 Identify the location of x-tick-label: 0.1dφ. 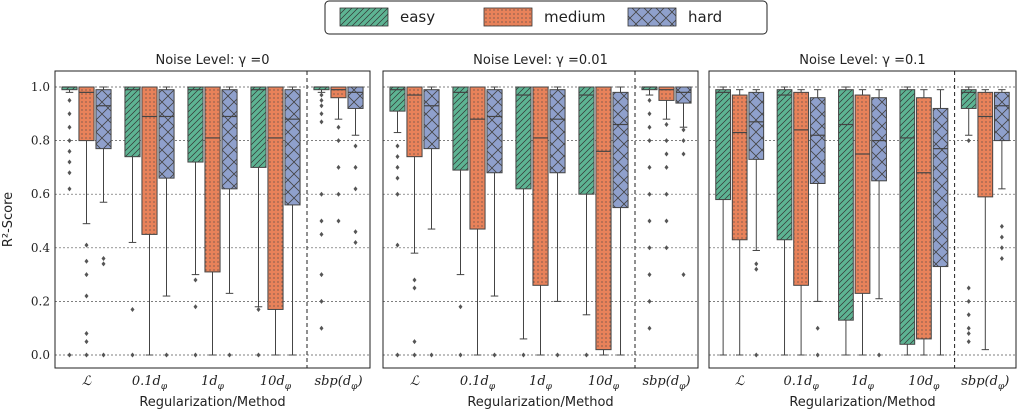
(478, 383).